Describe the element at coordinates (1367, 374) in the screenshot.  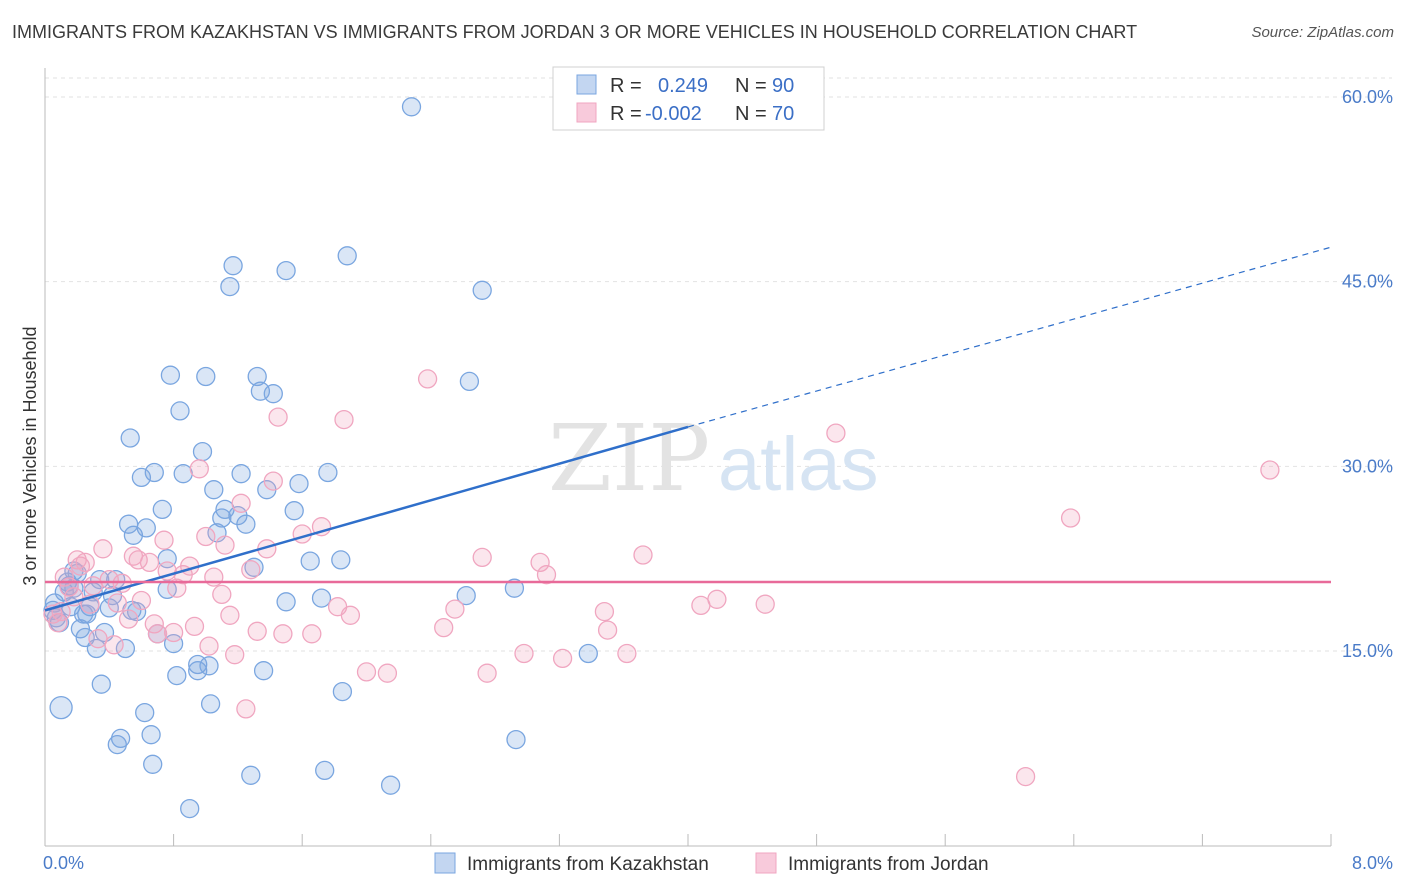
I see `y-tick-labels: 15.0% 30.0% 45.0% 60.0%` at that location.